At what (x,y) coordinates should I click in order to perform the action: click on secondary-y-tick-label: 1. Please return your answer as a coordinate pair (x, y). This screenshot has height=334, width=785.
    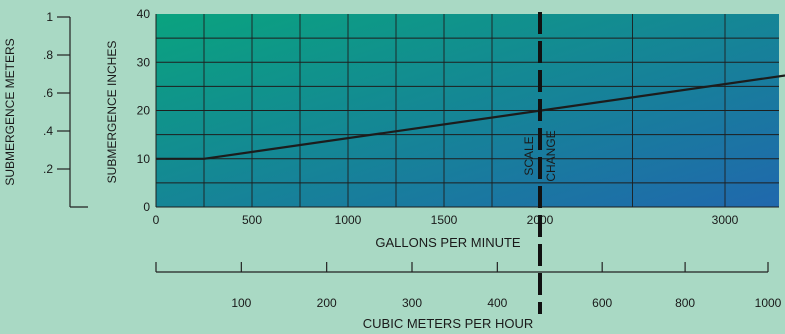
    Looking at the image, I should click on (49, 17).